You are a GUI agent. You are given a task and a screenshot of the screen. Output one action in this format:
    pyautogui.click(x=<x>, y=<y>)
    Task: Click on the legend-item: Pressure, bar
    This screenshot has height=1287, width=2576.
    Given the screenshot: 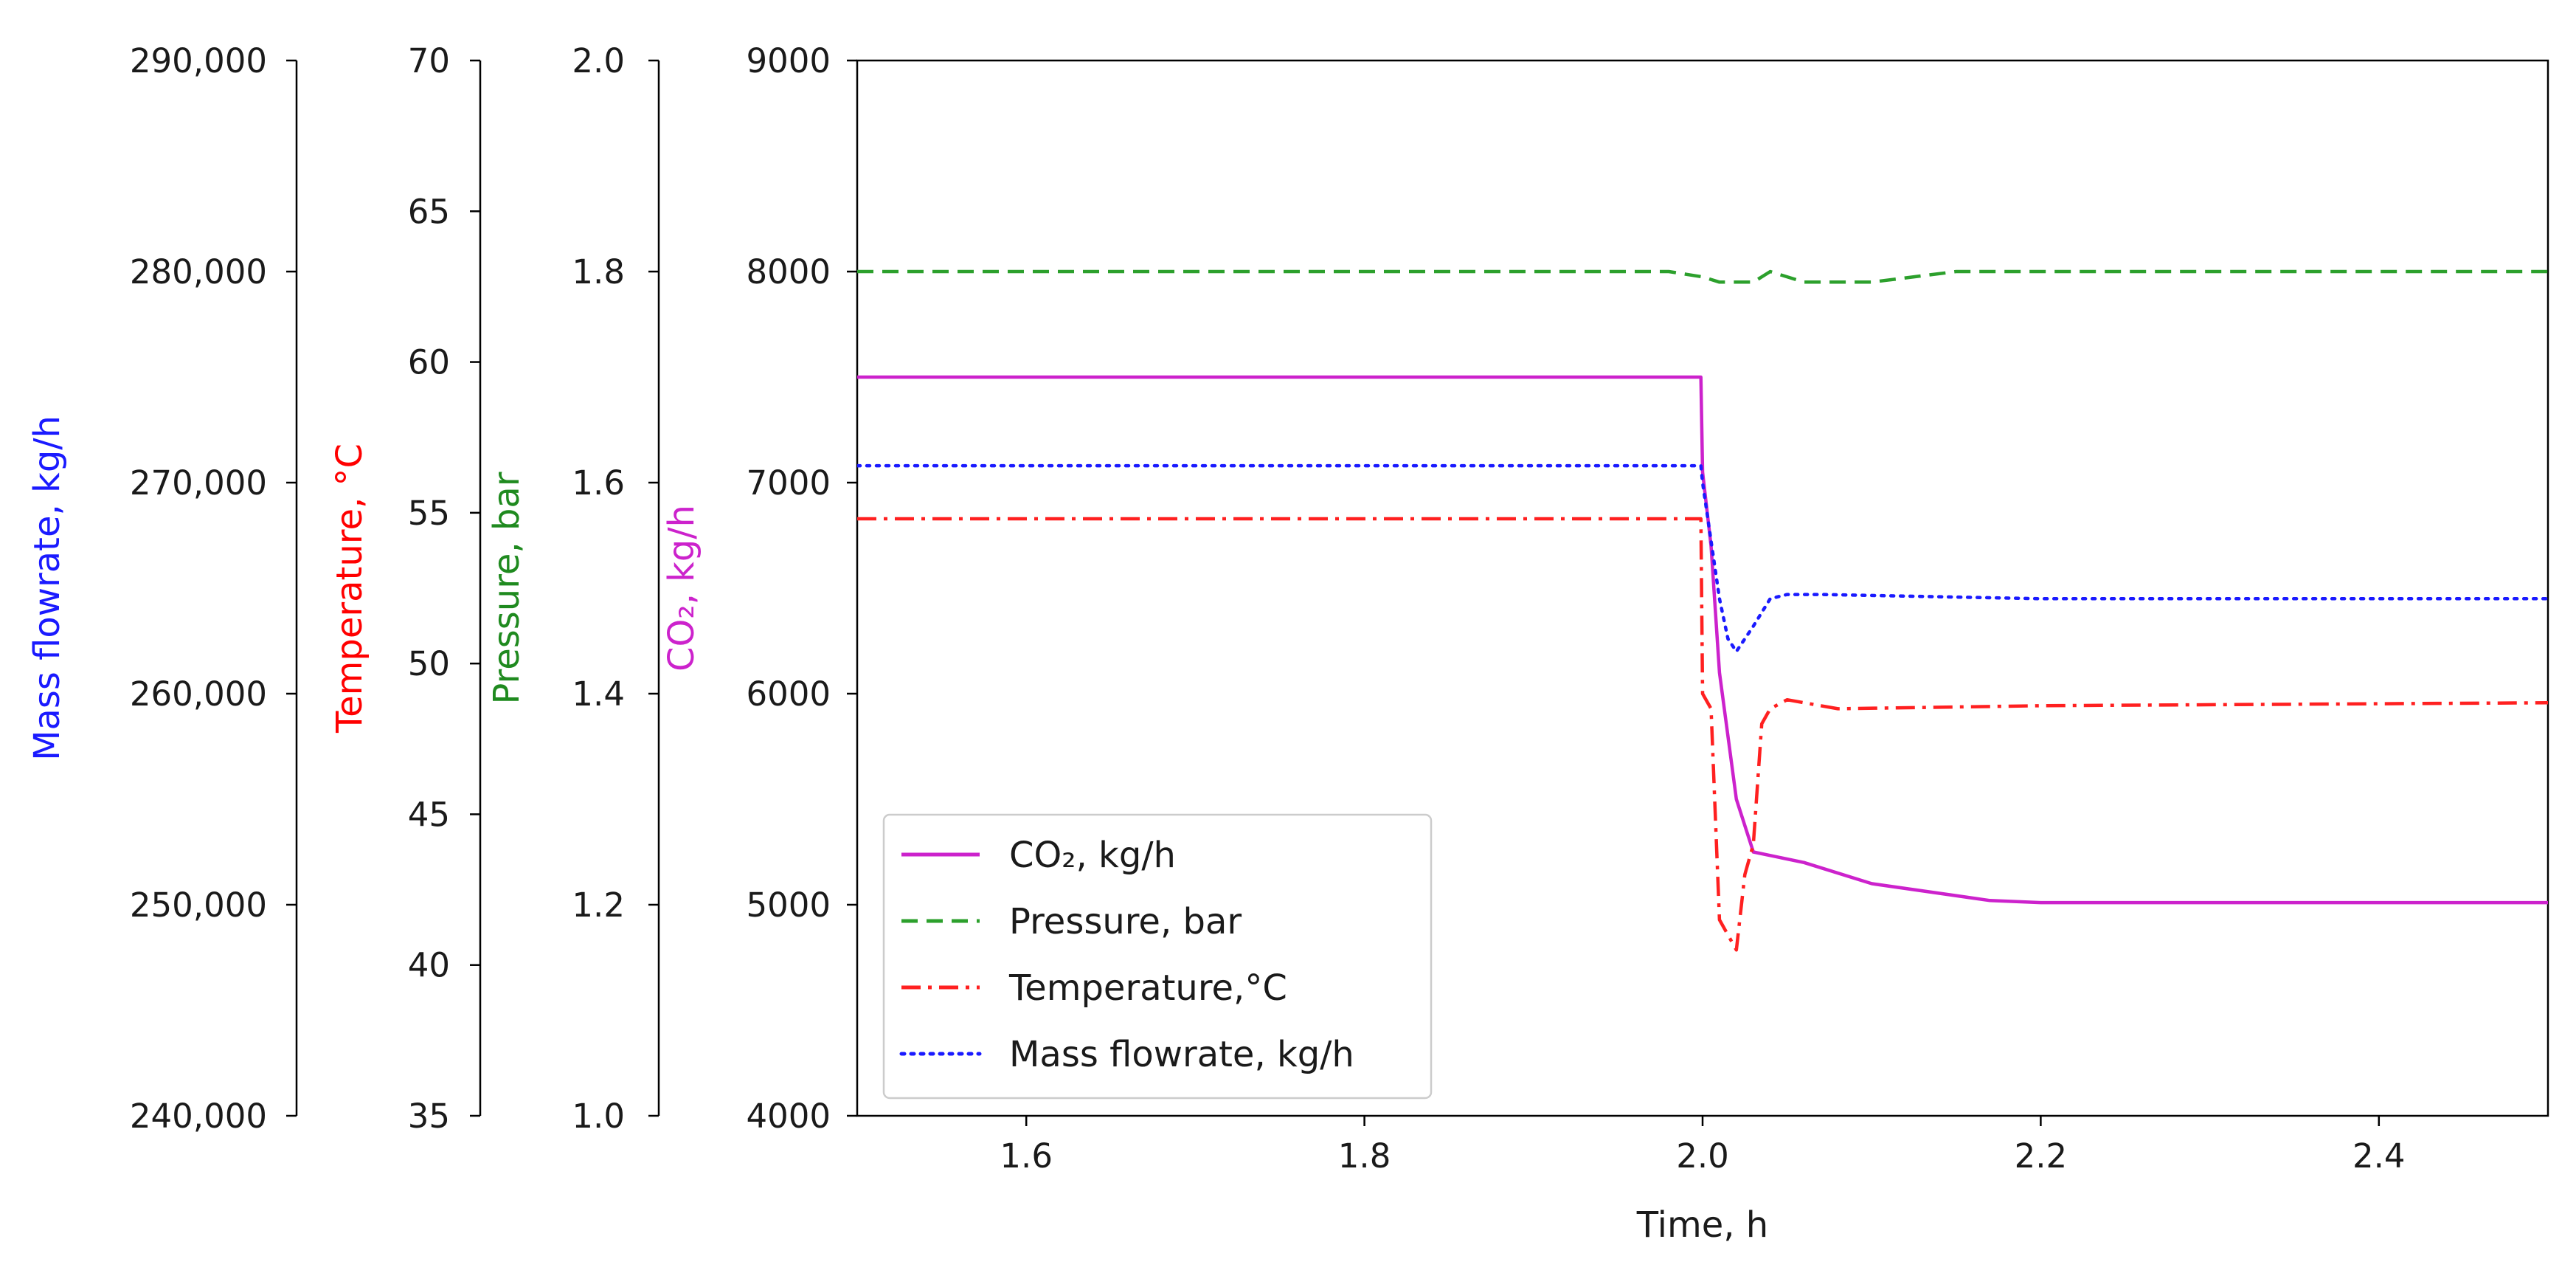 What is the action you would take?
    pyautogui.click(x=1072, y=921)
    